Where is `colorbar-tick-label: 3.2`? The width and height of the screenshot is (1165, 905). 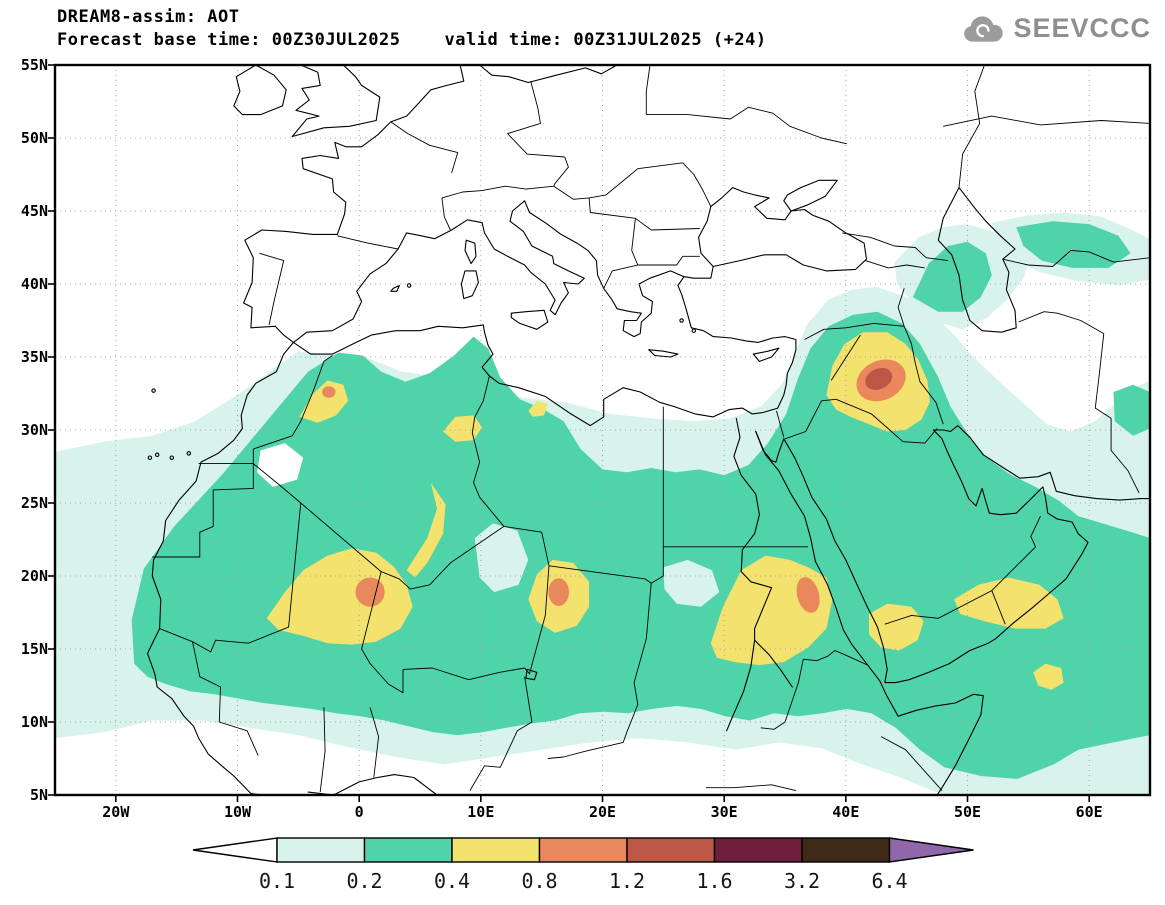 colorbar-tick-label: 3.2 is located at coordinates (802, 881).